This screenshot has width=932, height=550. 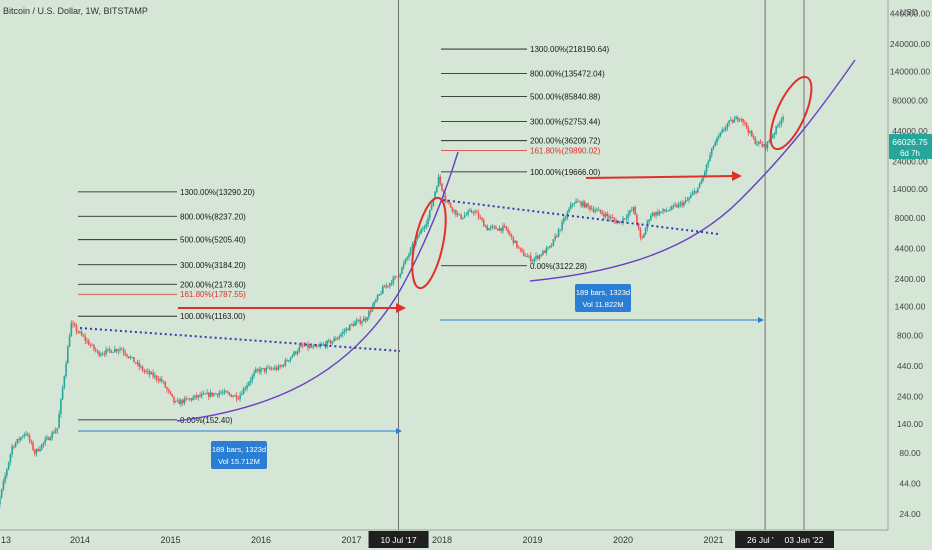 What do you see at coordinates (401, 308) in the screenshot?
I see `fib-arrow-1-head` at bounding box center [401, 308].